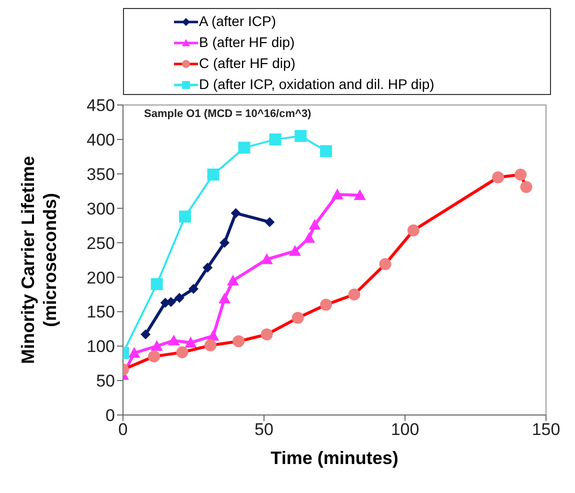 The width and height of the screenshot is (575, 493). I want to click on x-axis-title: Time (minutes), so click(335, 458).